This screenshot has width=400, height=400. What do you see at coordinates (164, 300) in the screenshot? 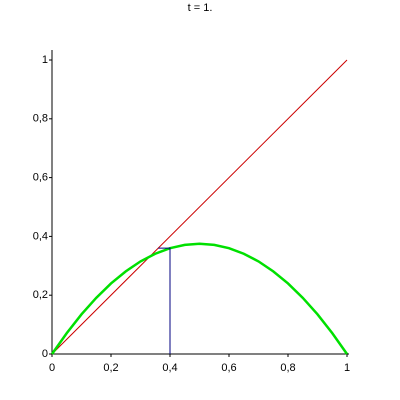
I see `line` at bounding box center [164, 300].